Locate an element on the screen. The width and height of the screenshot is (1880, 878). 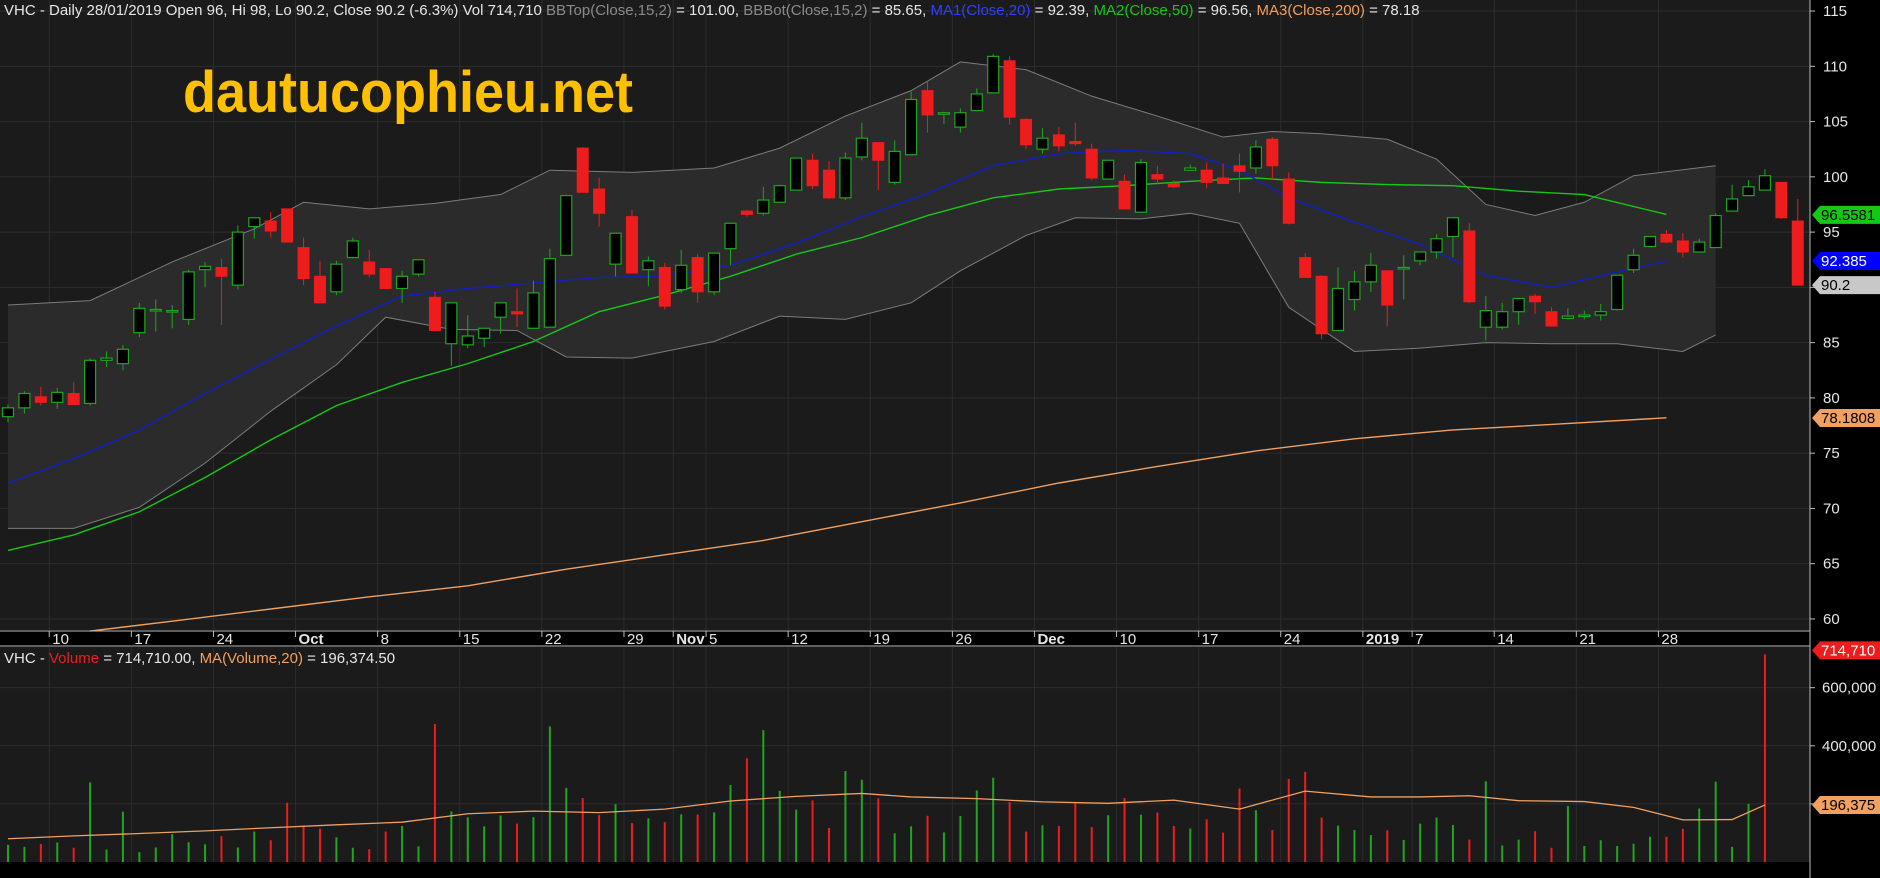
x-tick-label: 12 is located at coordinates (799, 639).